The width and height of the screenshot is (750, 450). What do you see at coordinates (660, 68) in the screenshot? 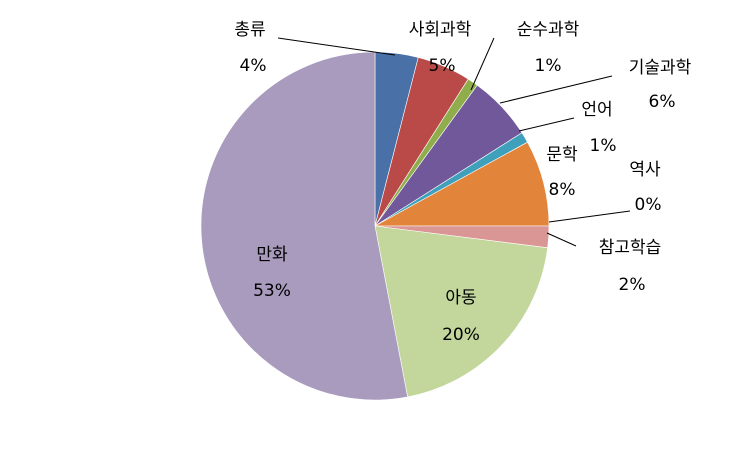
I see `slice-label: 기술과학` at bounding box center [660, 68].